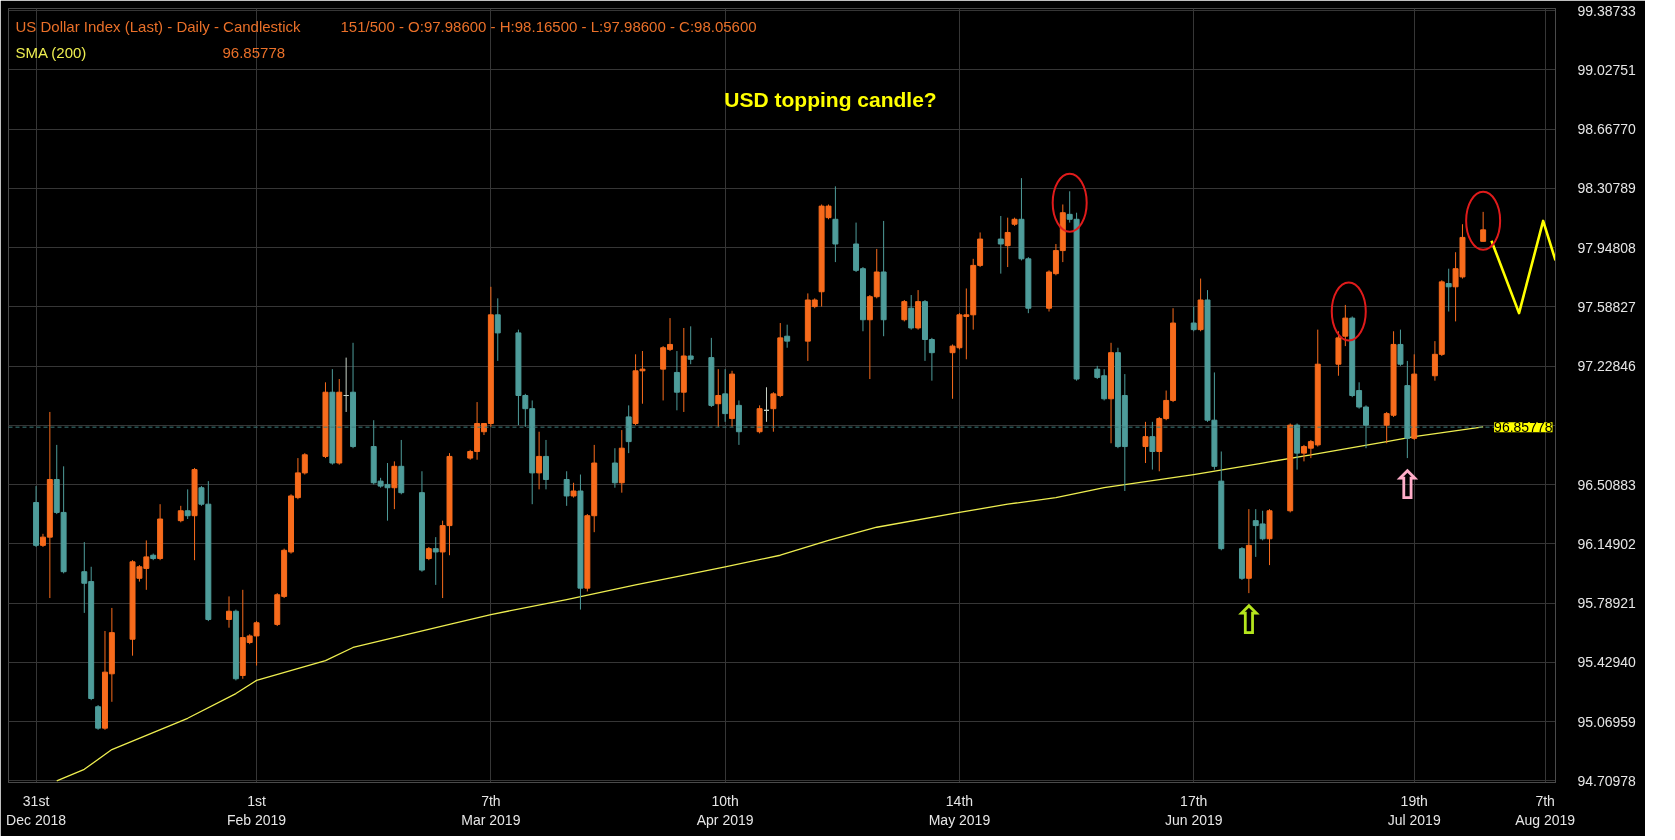 This screenshot has height=840, width=1675. Describe the element at coordinates (256, 810) in the screenshot. I see `x-tick-label: 1st Feb 2019` at that location.